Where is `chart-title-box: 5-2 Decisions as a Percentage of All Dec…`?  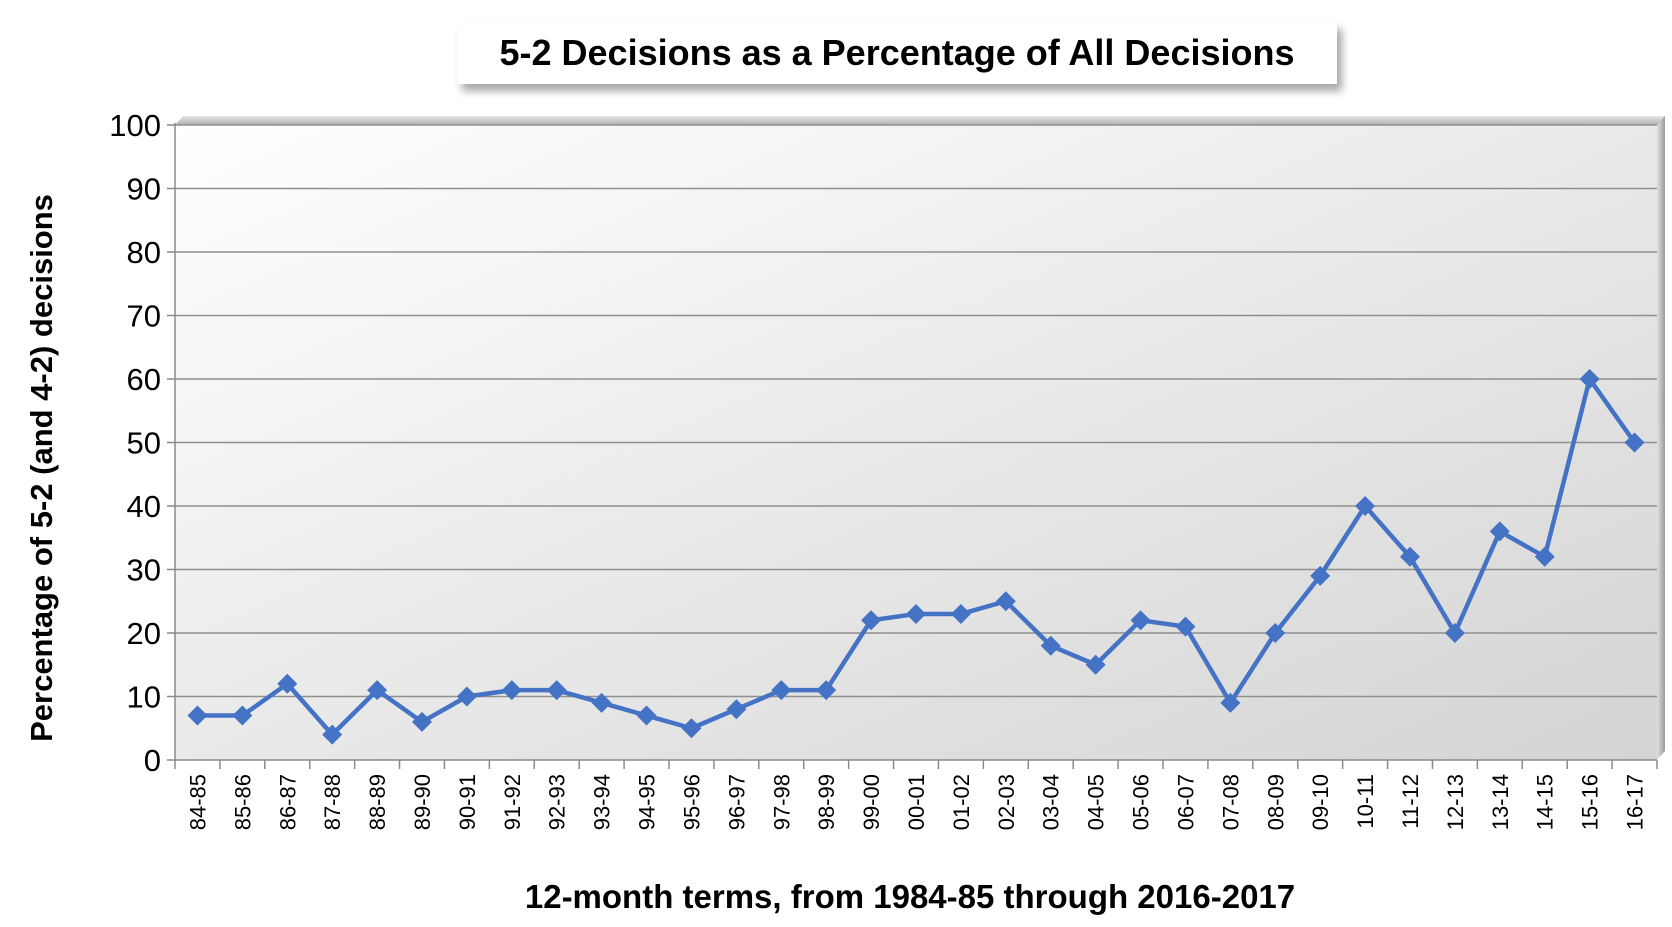
chart-title-box: 5-2 Decisions as a Percentage of All Dec… is located at coordinates (897, 53).